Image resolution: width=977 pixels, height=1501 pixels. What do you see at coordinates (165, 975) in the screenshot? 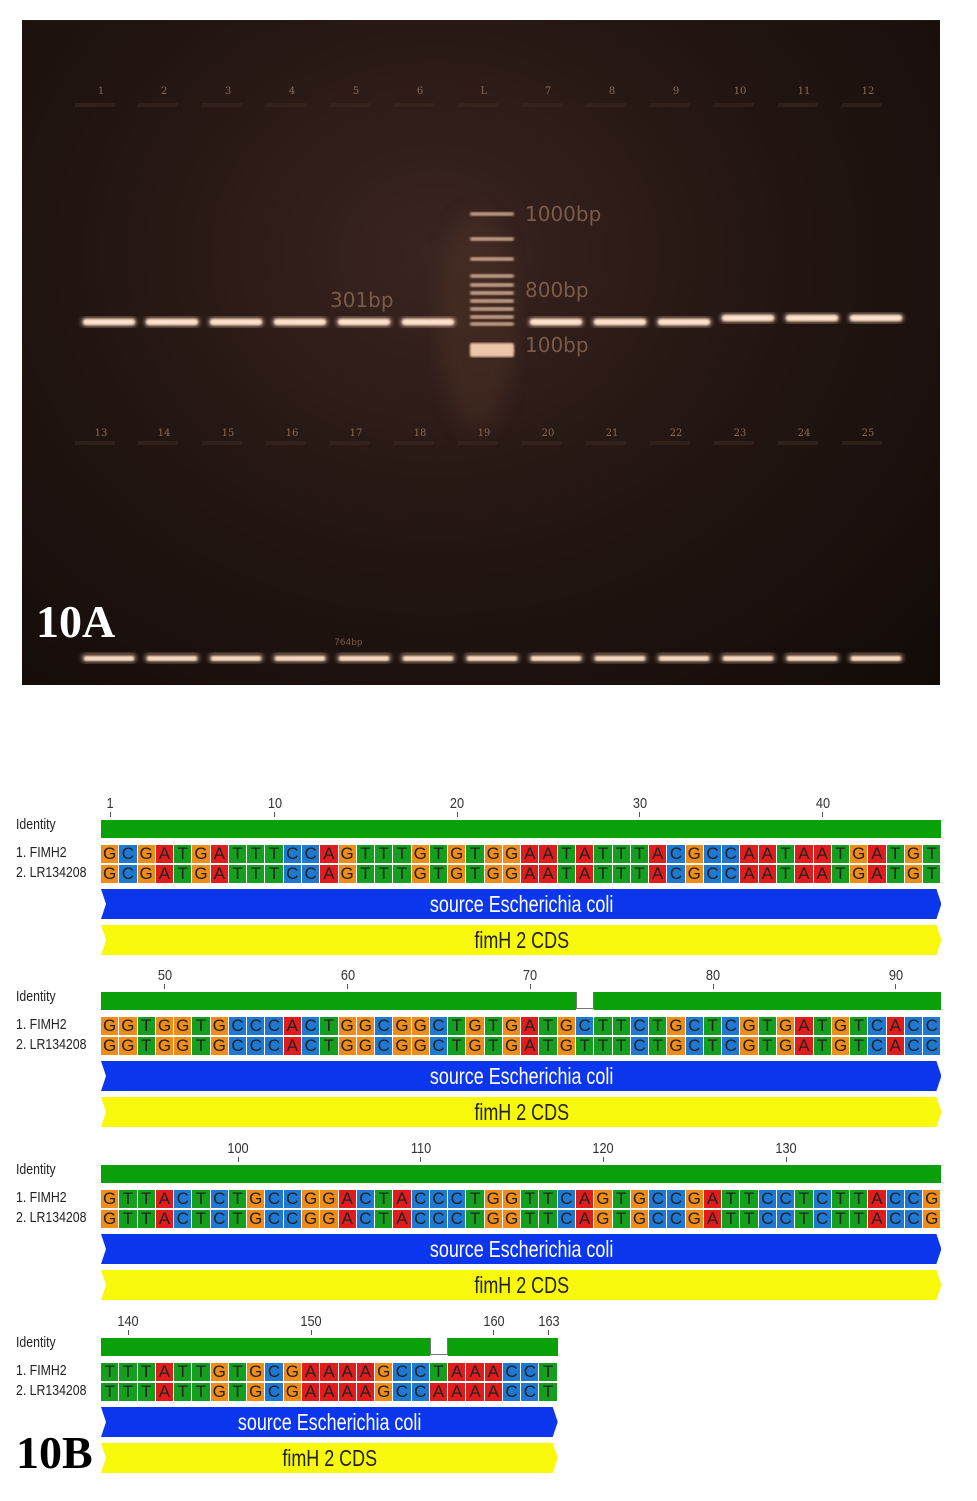
I see `ruler-number: 50` at bounding box center [165, 975].